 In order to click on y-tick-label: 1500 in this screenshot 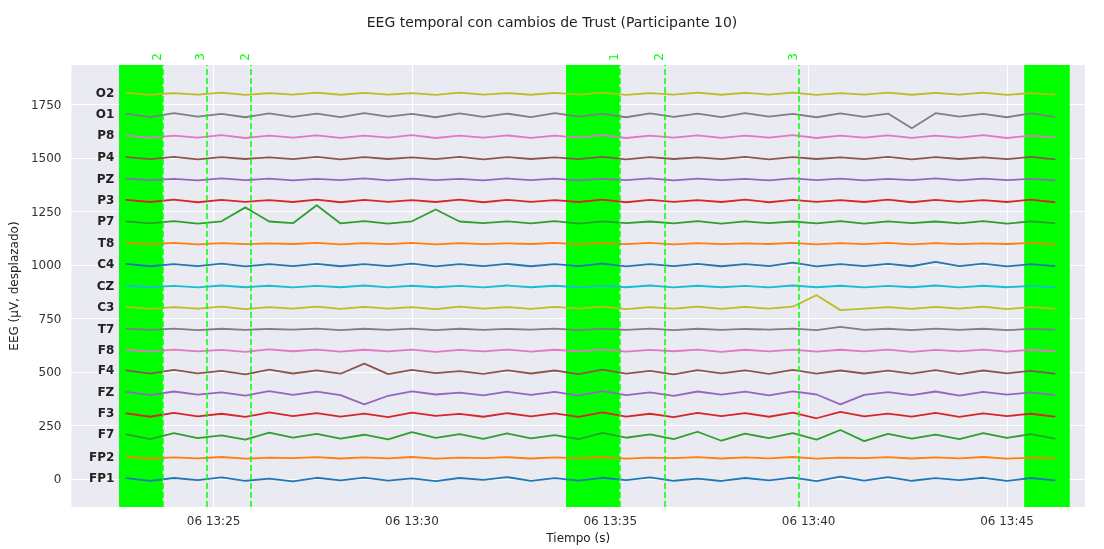, I will do `click(46, 158)`.